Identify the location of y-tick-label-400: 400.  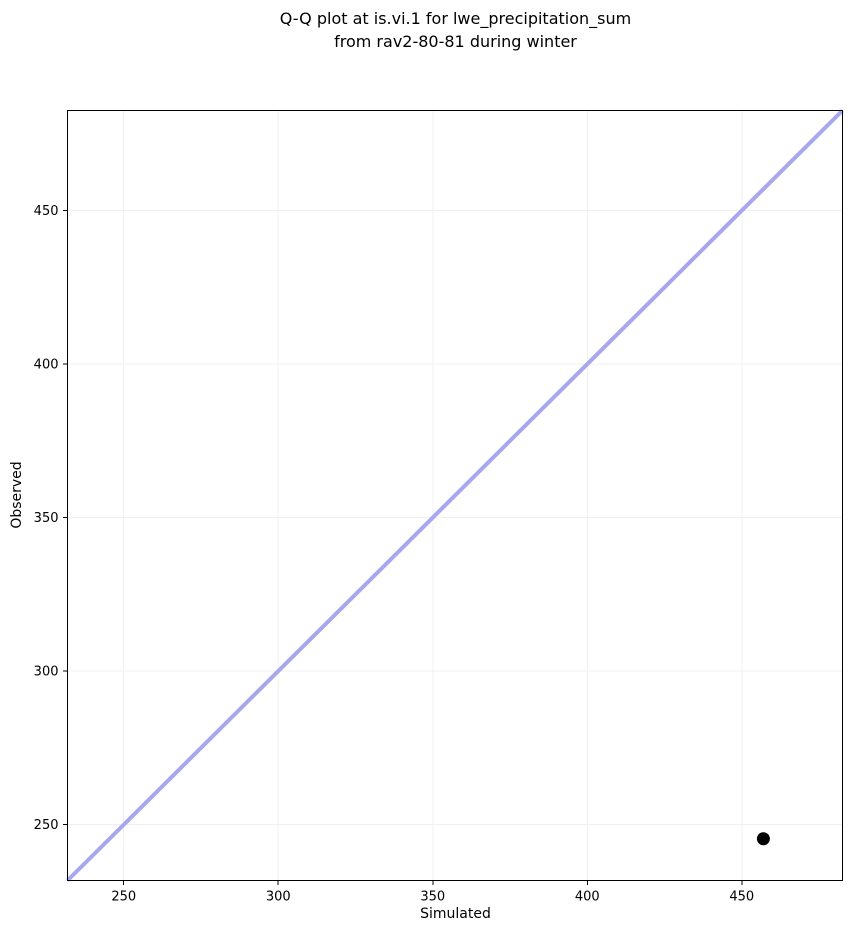
(46, 365).